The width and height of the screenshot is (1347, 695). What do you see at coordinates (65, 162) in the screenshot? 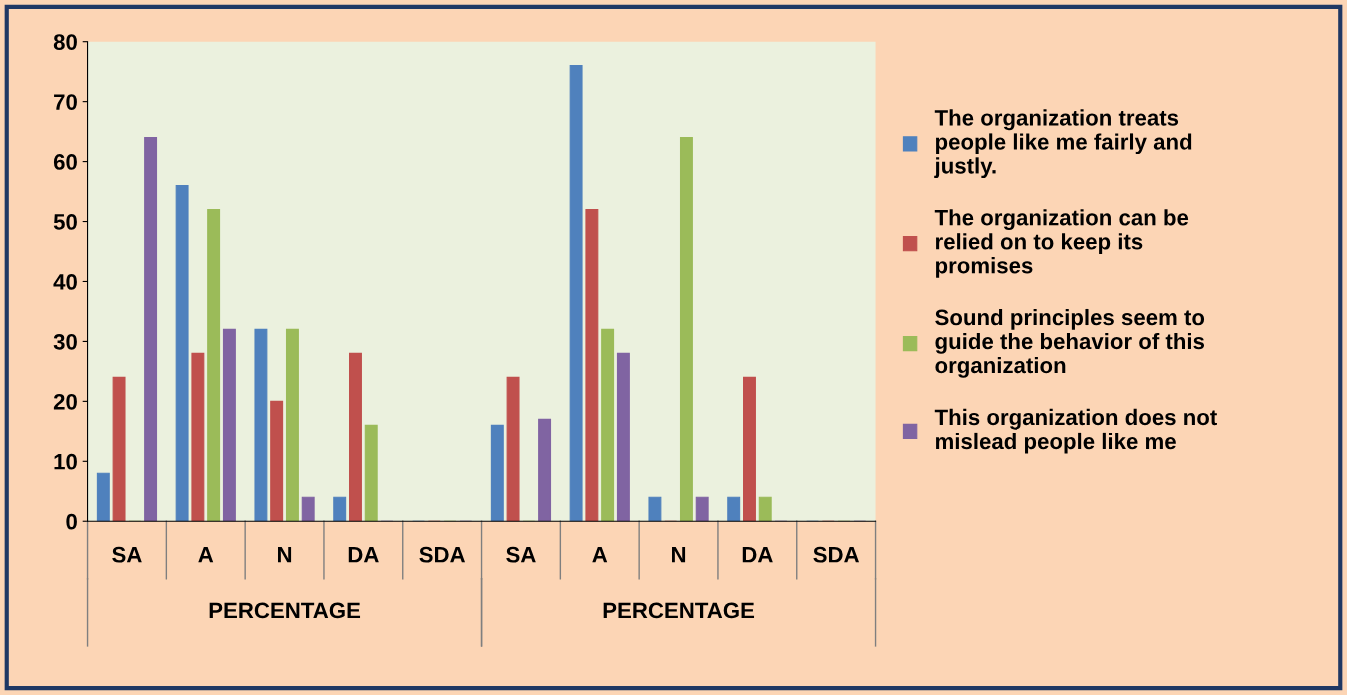
I see `y-tick-label: 60` at bounding box center [65, 162].